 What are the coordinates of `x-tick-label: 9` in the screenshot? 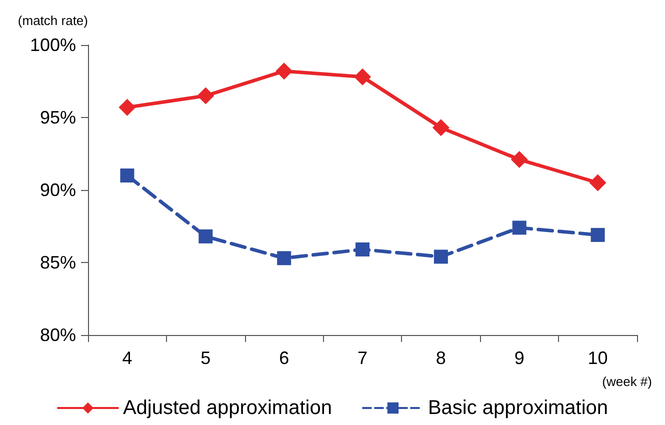 It's located at (519, 358).